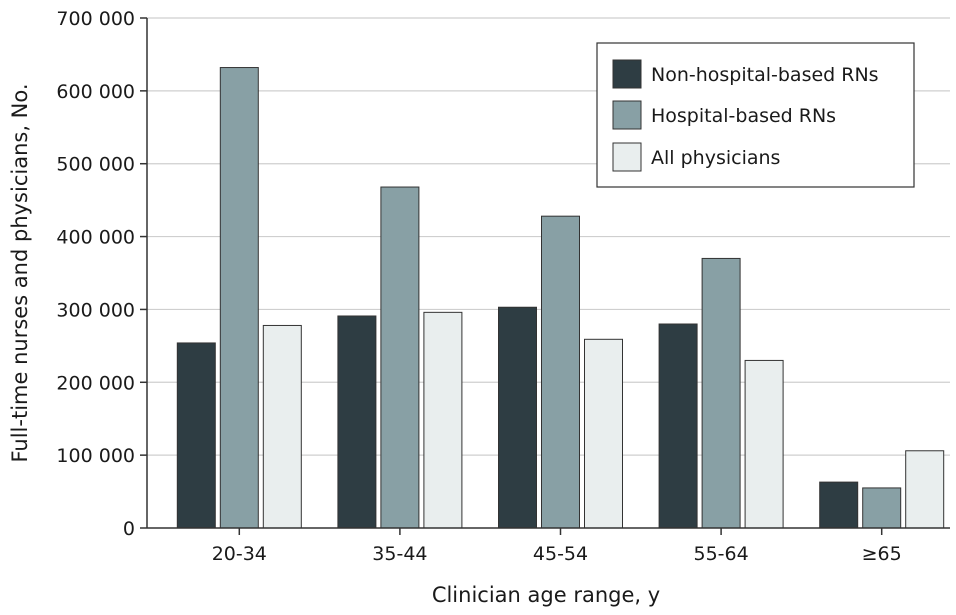 Image resolution: width=956 pixels, height=615 pixels. I want to click on x-tick-label: 35-44, so click(399, 554).